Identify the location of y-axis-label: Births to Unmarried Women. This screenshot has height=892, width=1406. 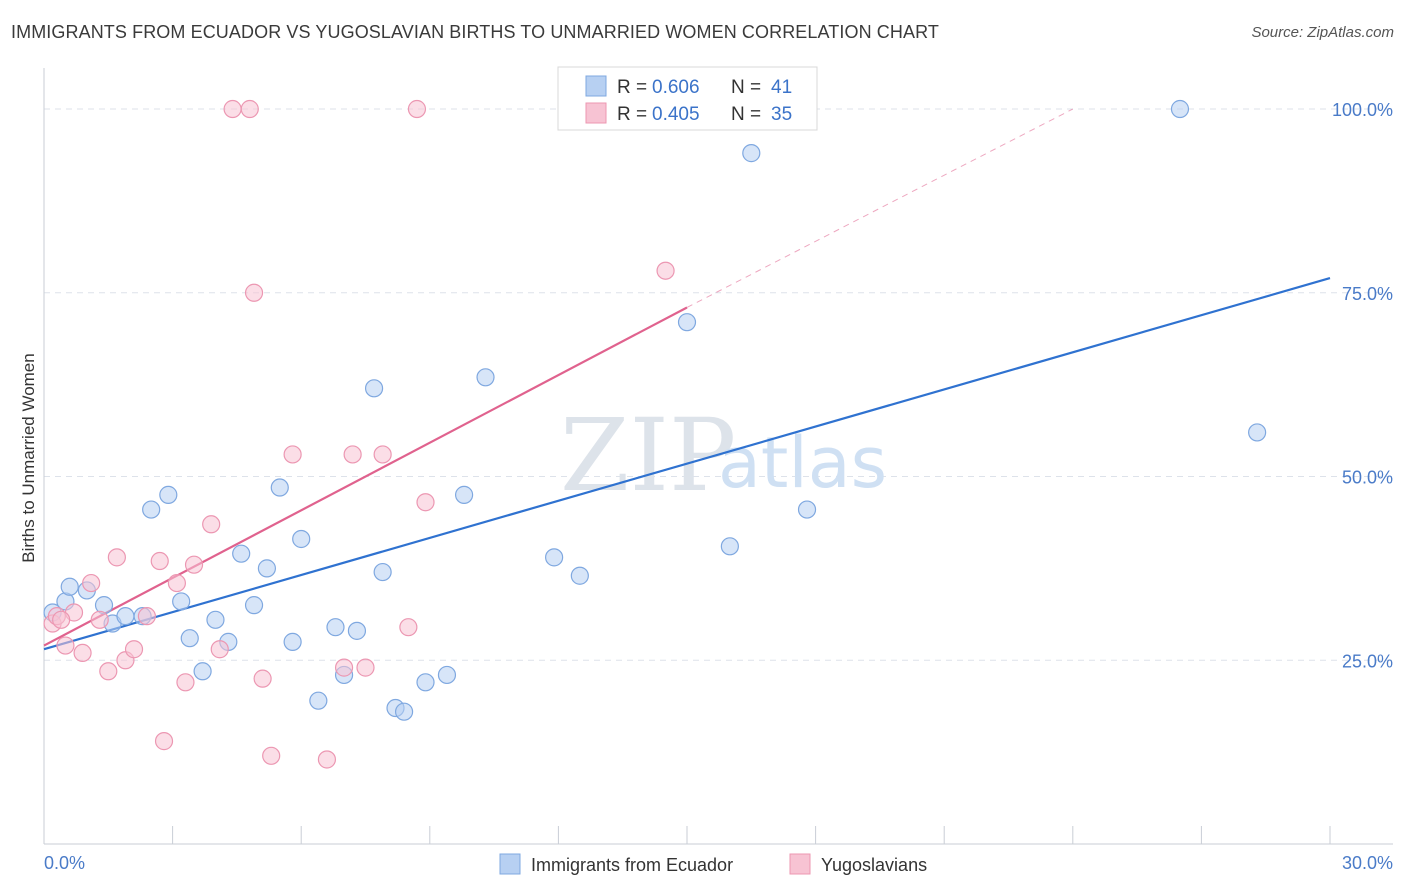
(28, 457).